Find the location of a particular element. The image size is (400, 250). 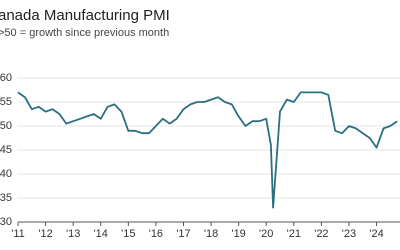

x-tick-label: '14 is located at coordinates (101, 234).